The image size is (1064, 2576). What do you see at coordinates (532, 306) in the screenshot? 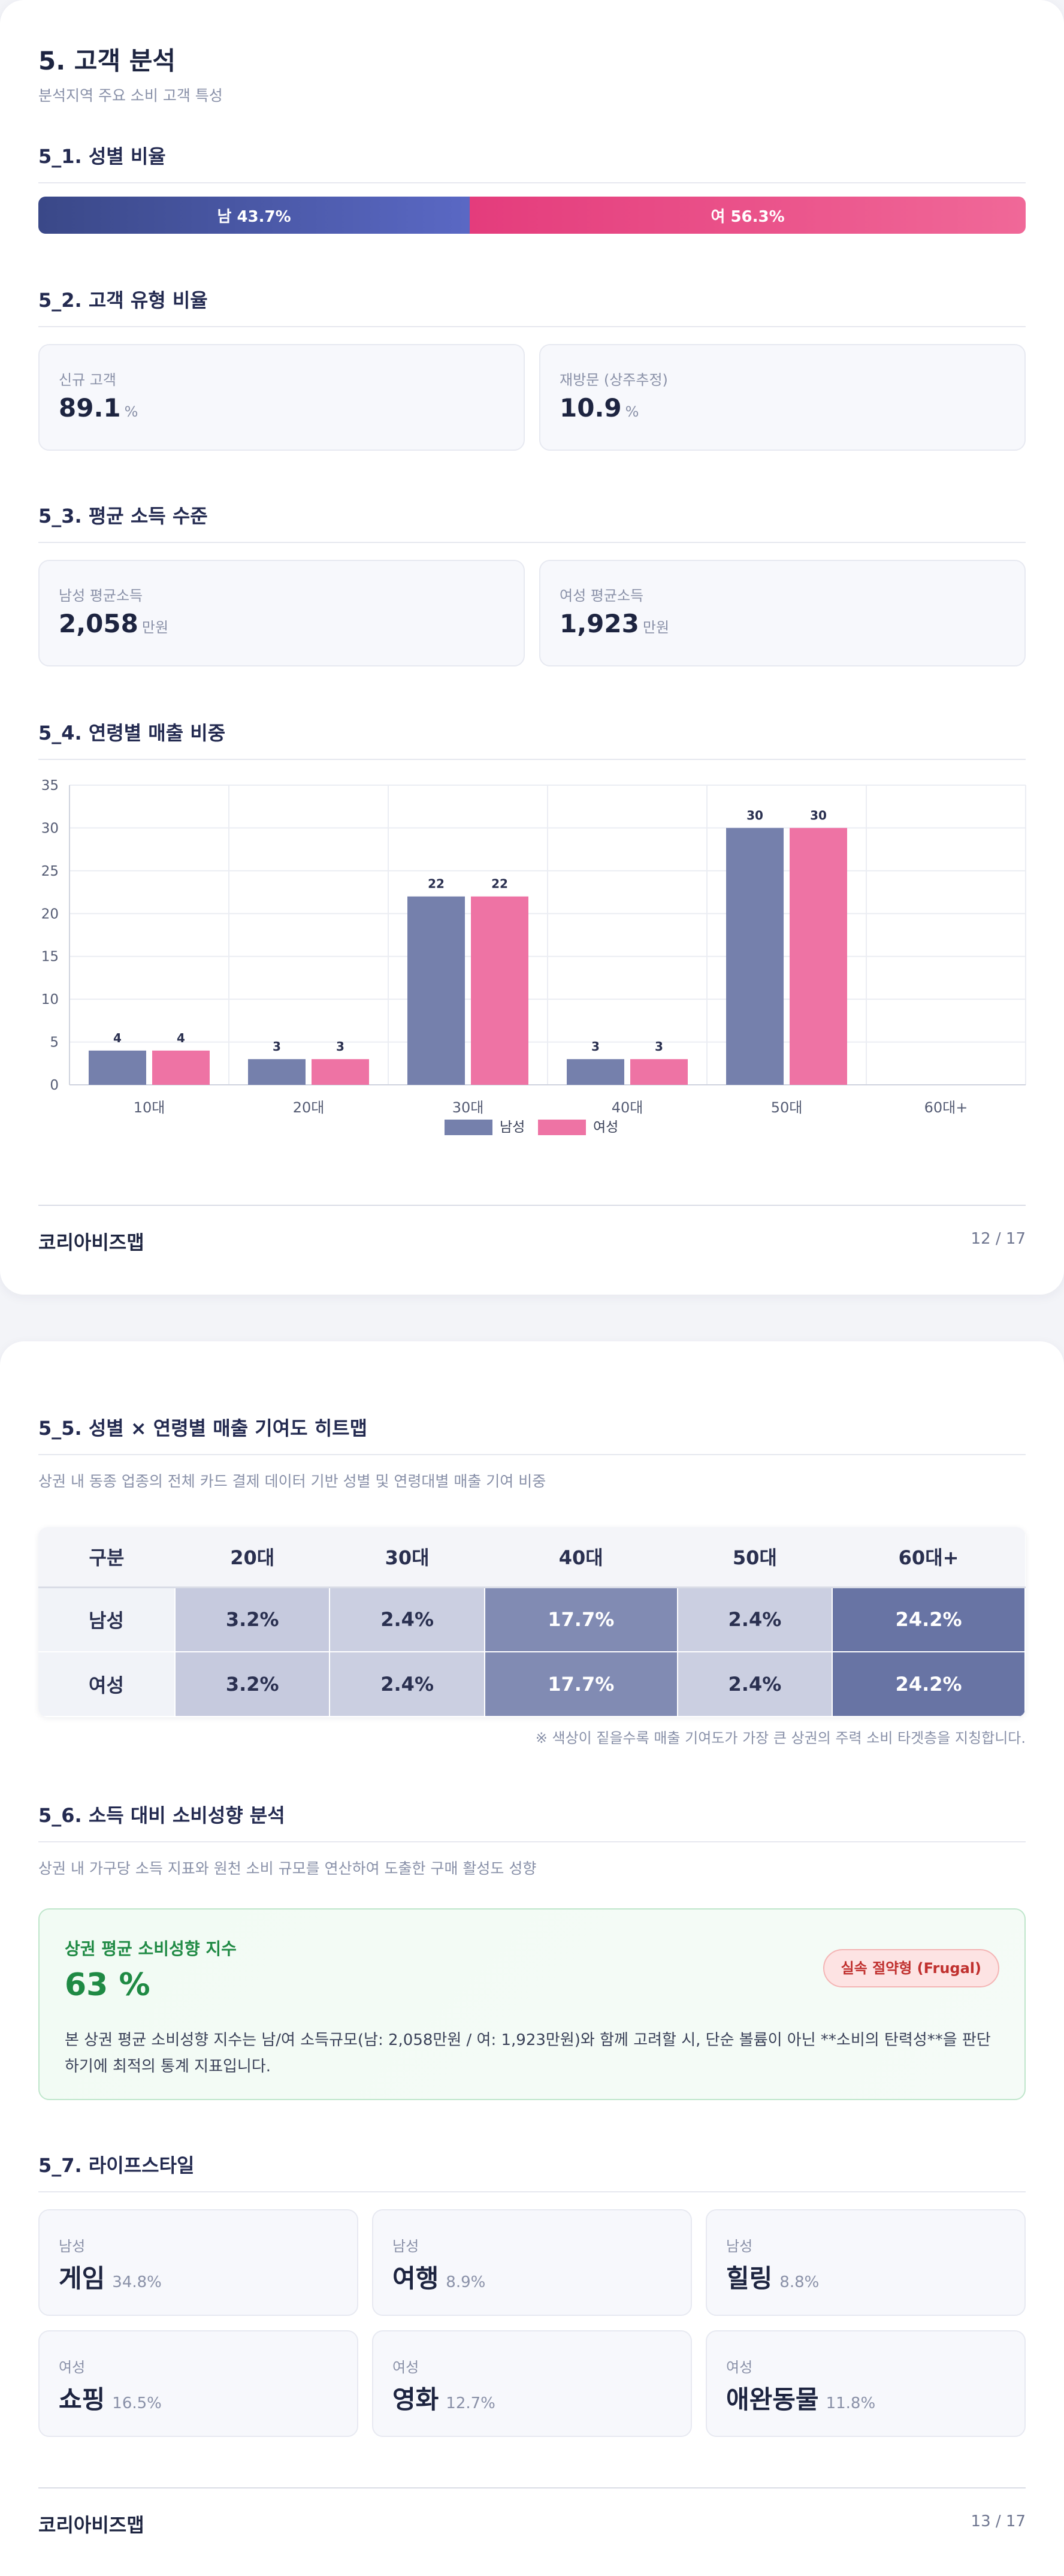
I see `customer-type-section-title: 5_2. 고객 유형 비율` at bounding box center [532, 306].